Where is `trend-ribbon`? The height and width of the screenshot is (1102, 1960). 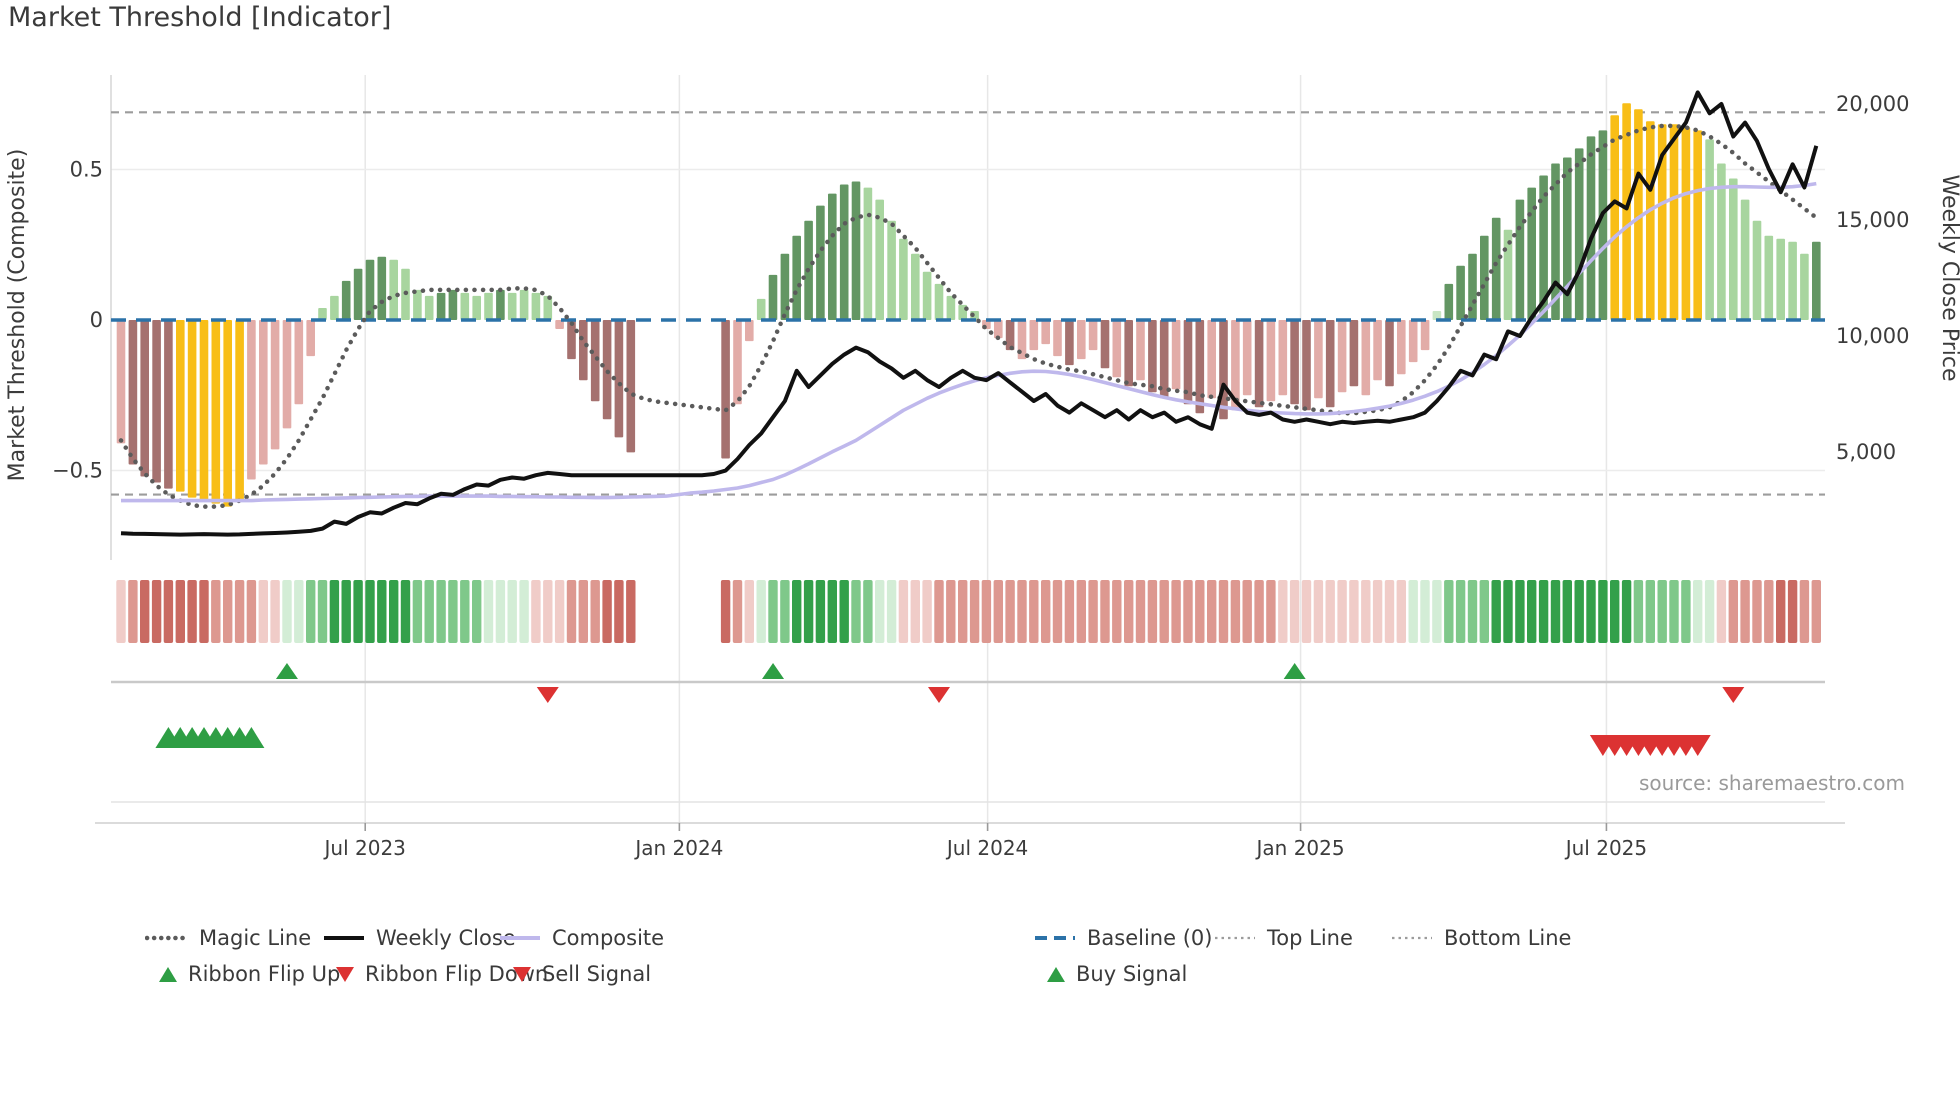 trend-ribbon is located at coordinates (968, 611).